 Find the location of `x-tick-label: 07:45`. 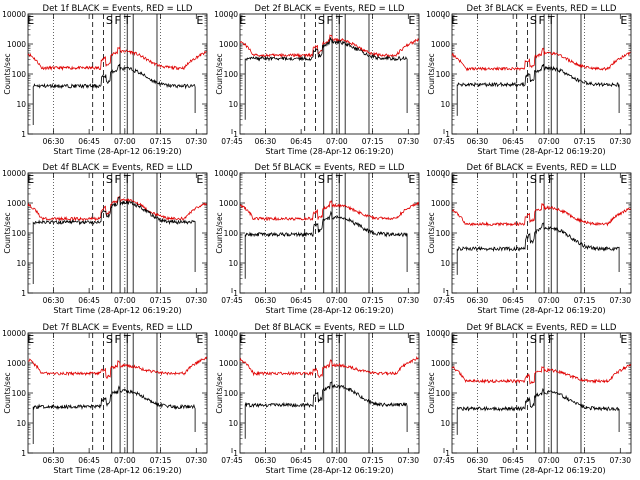

x-tick-label: 07:45 is located at coordinates (232, 300).